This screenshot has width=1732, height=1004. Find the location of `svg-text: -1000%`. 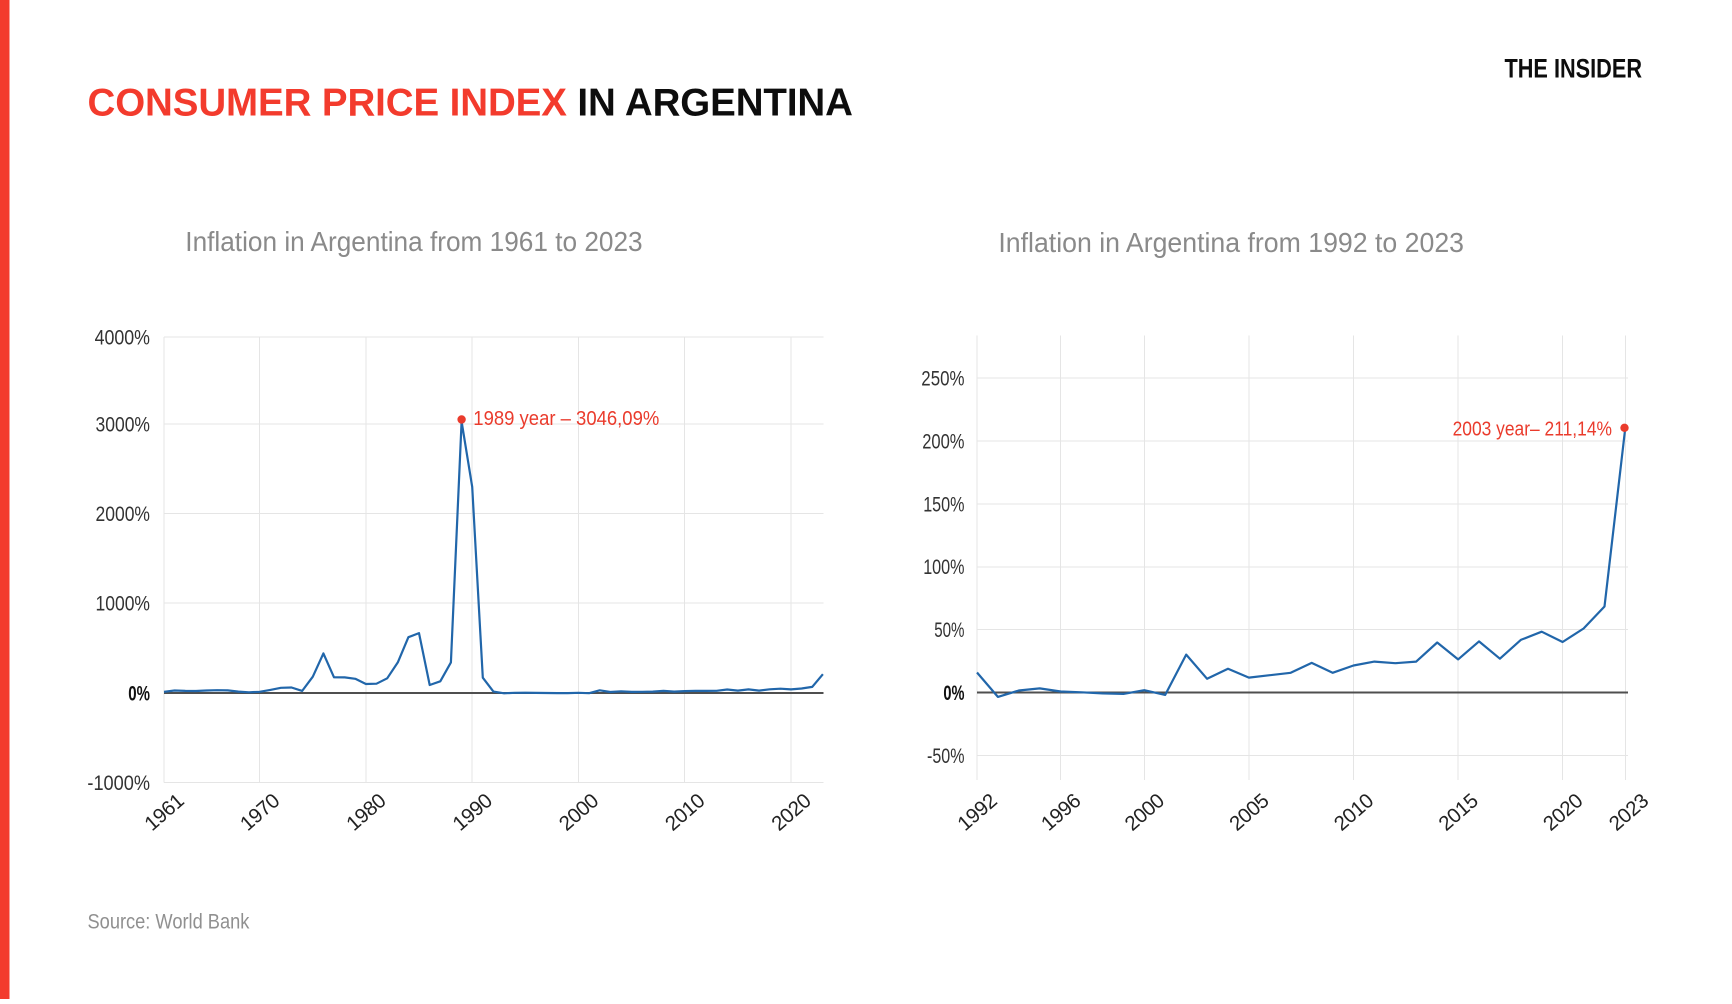

svg-text: -1000% is located at coordinates (118, 783).